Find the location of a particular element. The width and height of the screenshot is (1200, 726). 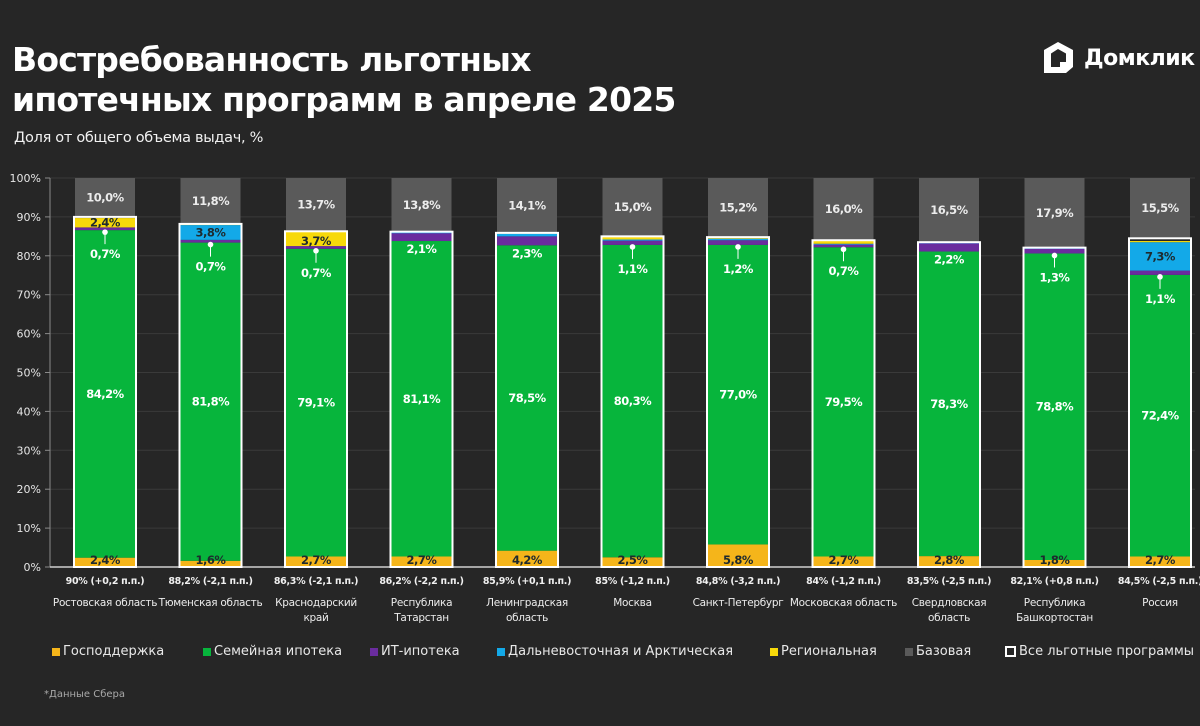

data-label-it: 1,2% is located at coordinates (738, 269).